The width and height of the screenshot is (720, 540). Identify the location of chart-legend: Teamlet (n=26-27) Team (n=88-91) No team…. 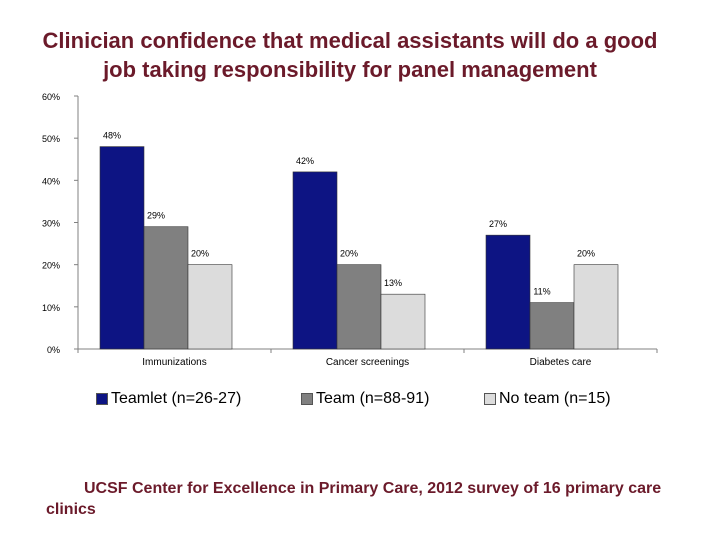
(396, 401).